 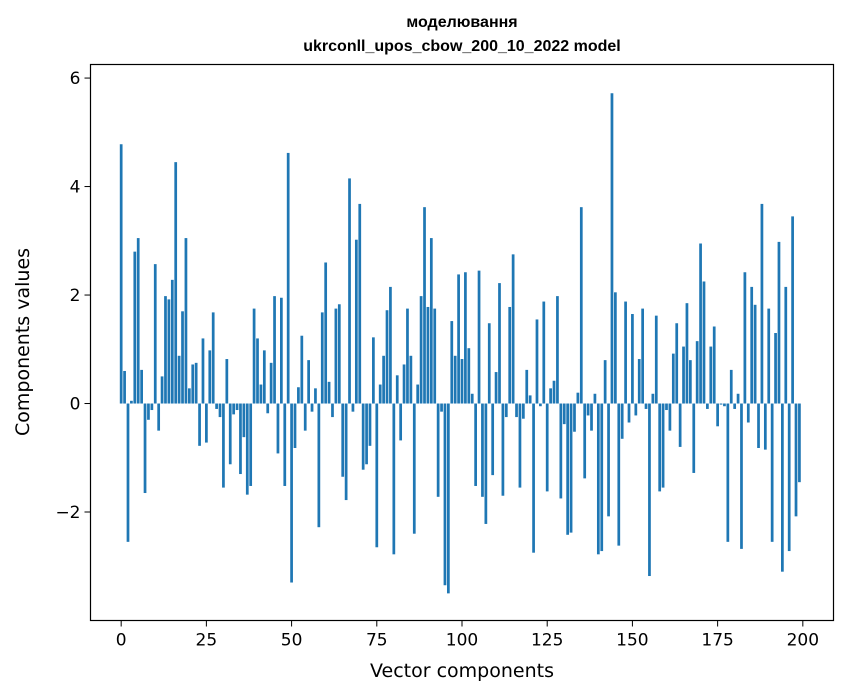 I want to click on y-axis-ticks: −2 0 2 4 6, so click(x=73, y=296).